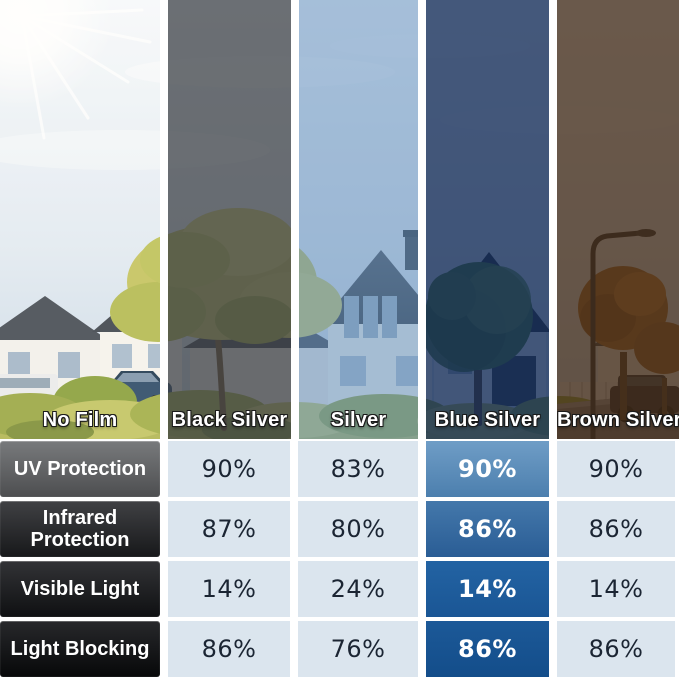 This screenshot has height=679, width=679. Describe the element at coordinates (358, 469) in the screenshot. I see `value-uv-silver: 83%` at that location.